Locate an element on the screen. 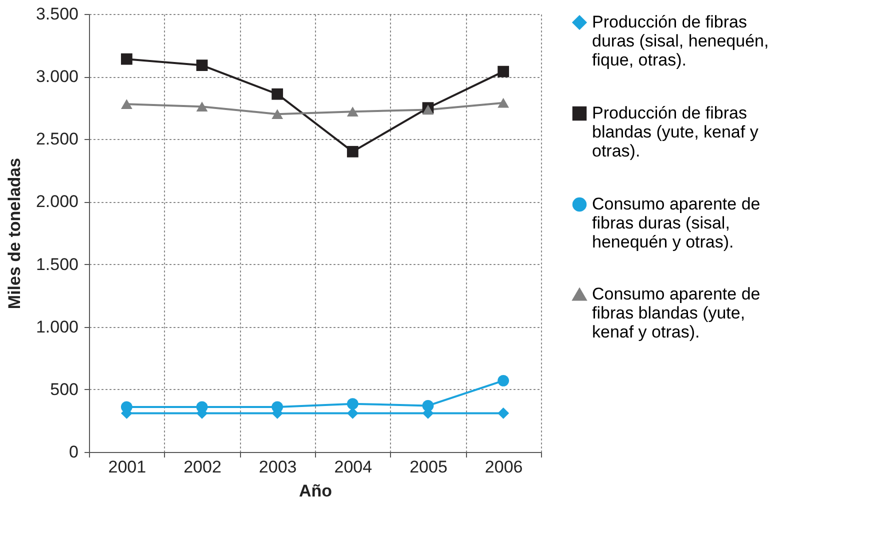 The width and height of the screenshot is (893, 540). y-tick-label: 1.000 is located at coordinates (57, 326).